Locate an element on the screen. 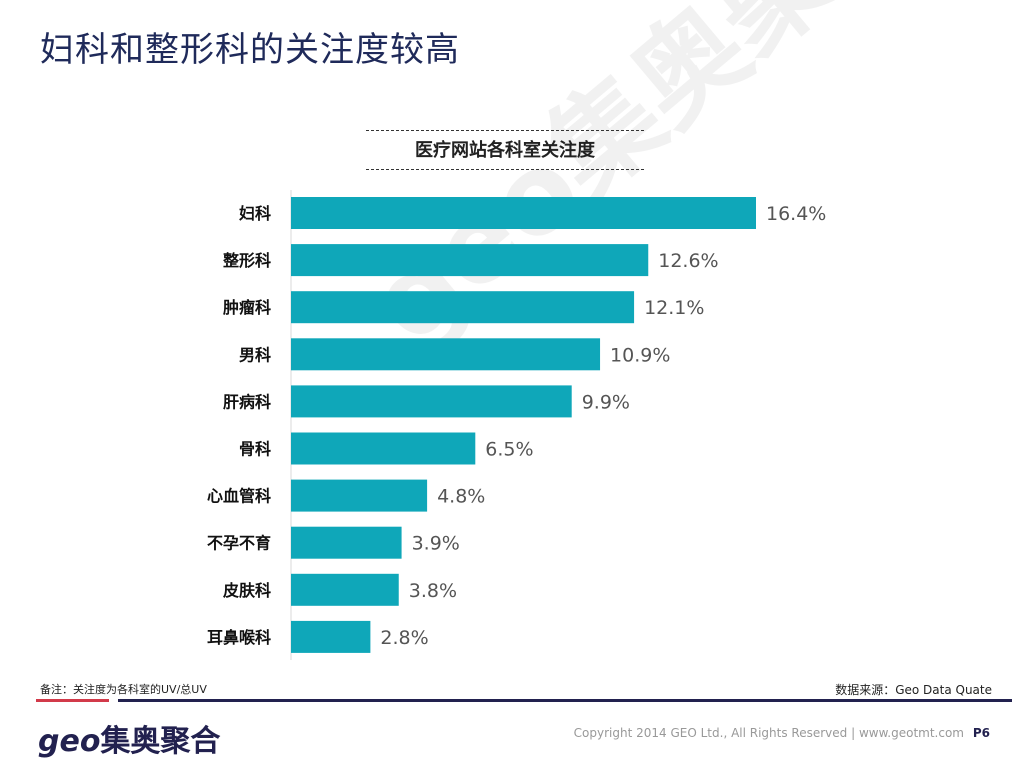  data-label: 16.4% is located at coordinates (796, 214).